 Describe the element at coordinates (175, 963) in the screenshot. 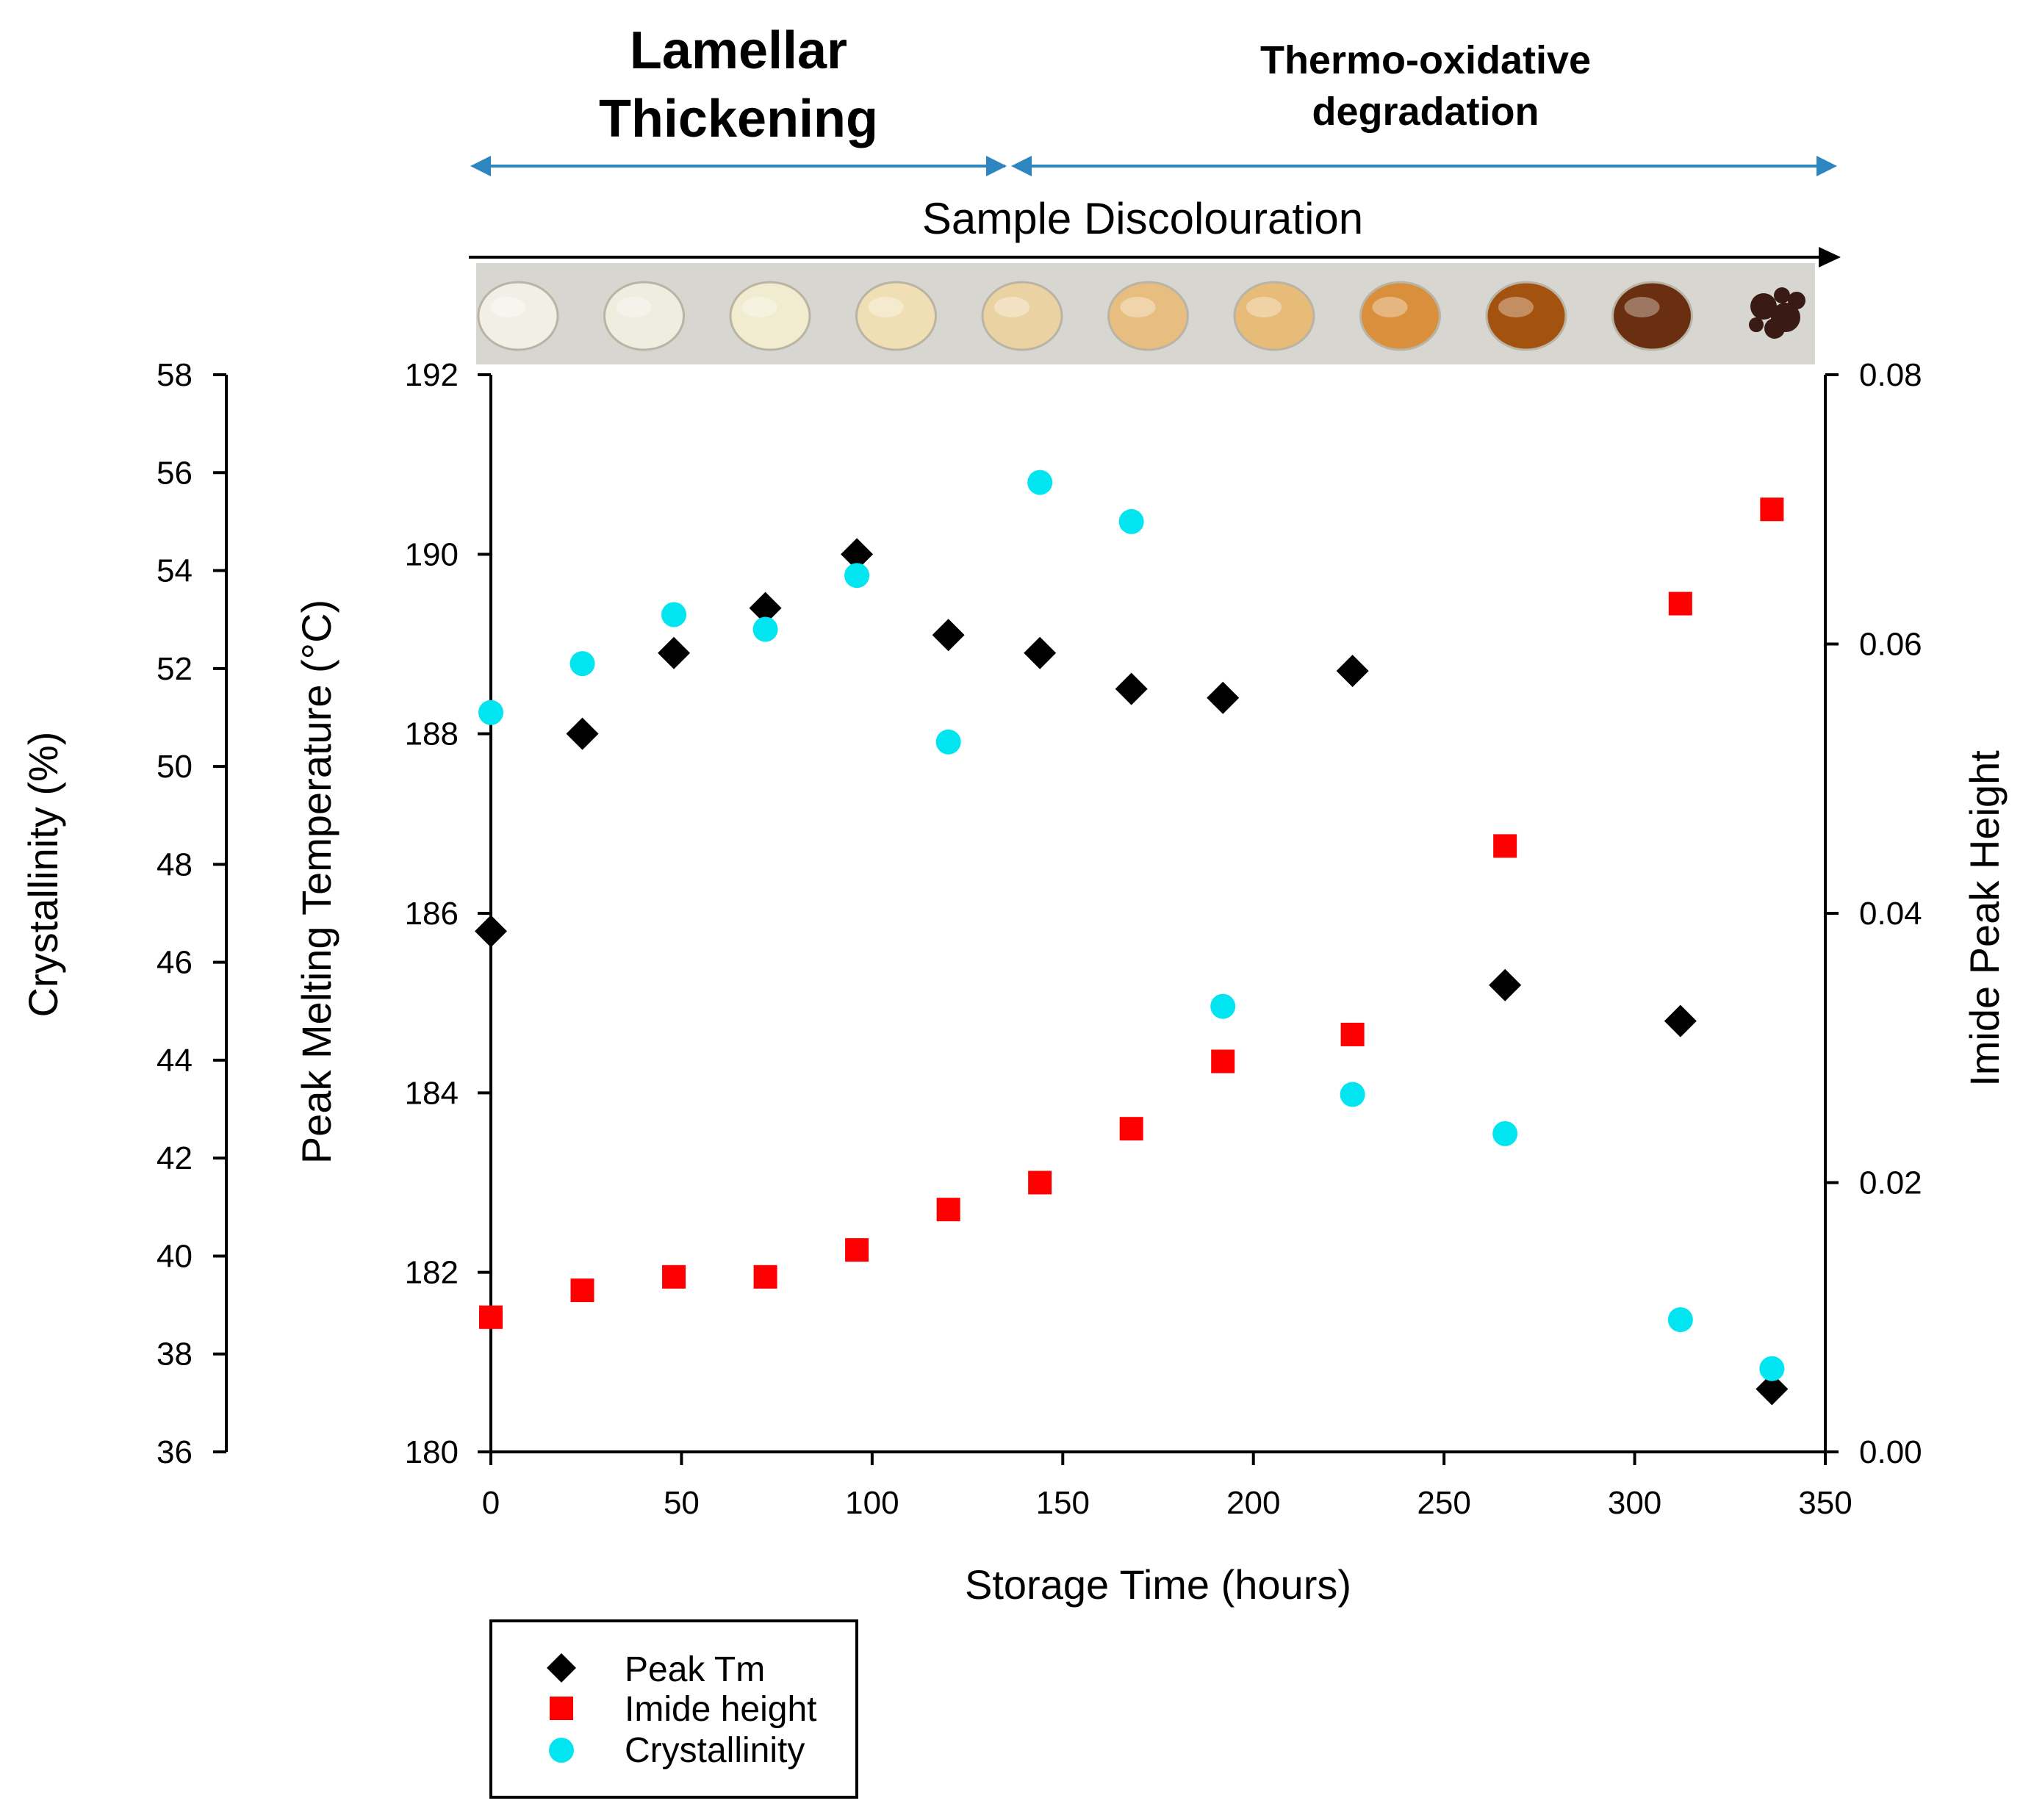

I see `crystallinity-tick-label: 46` at that location.